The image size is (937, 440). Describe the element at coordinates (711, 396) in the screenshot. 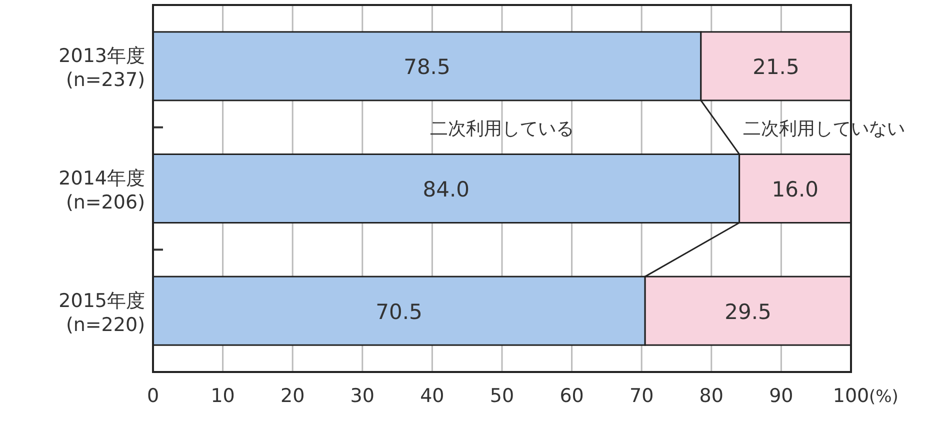

I see `x-tick-label: 80` at that location.